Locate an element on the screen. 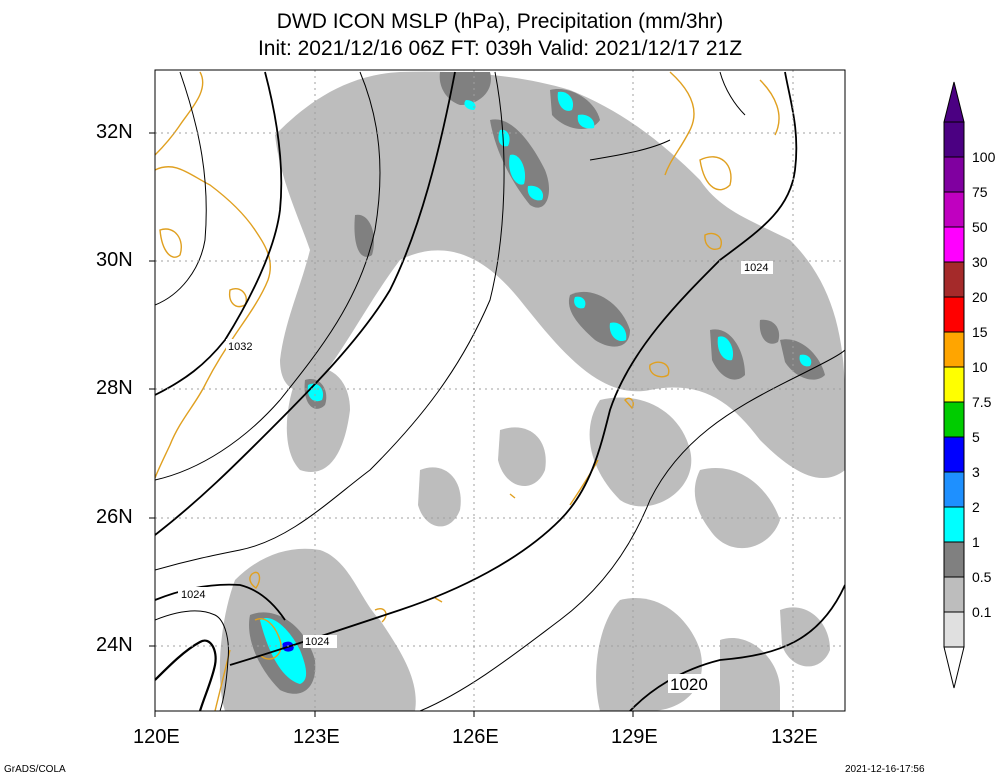 The width and height of the screenshot is (1000, 779). lat-label-28n: 28N is located at coordinates (114, 388).